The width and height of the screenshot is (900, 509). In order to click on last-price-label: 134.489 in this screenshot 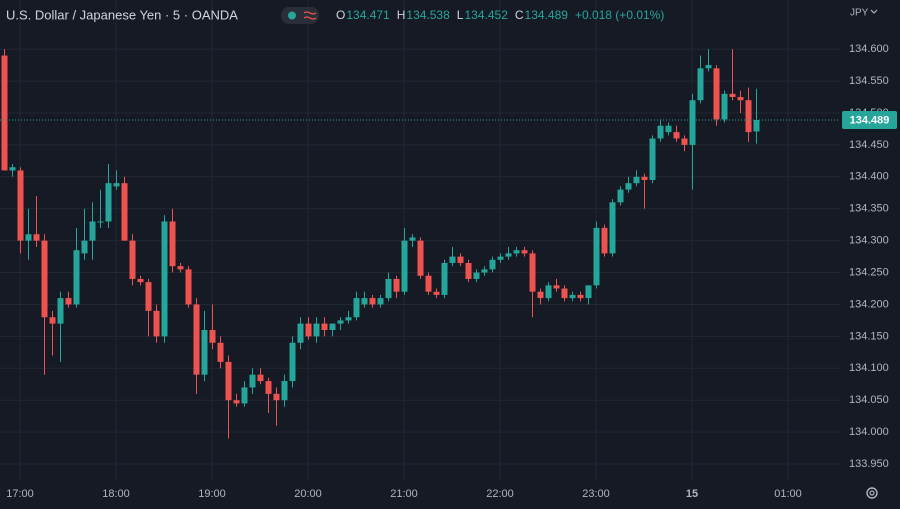, I will do `click(870, 120)`.